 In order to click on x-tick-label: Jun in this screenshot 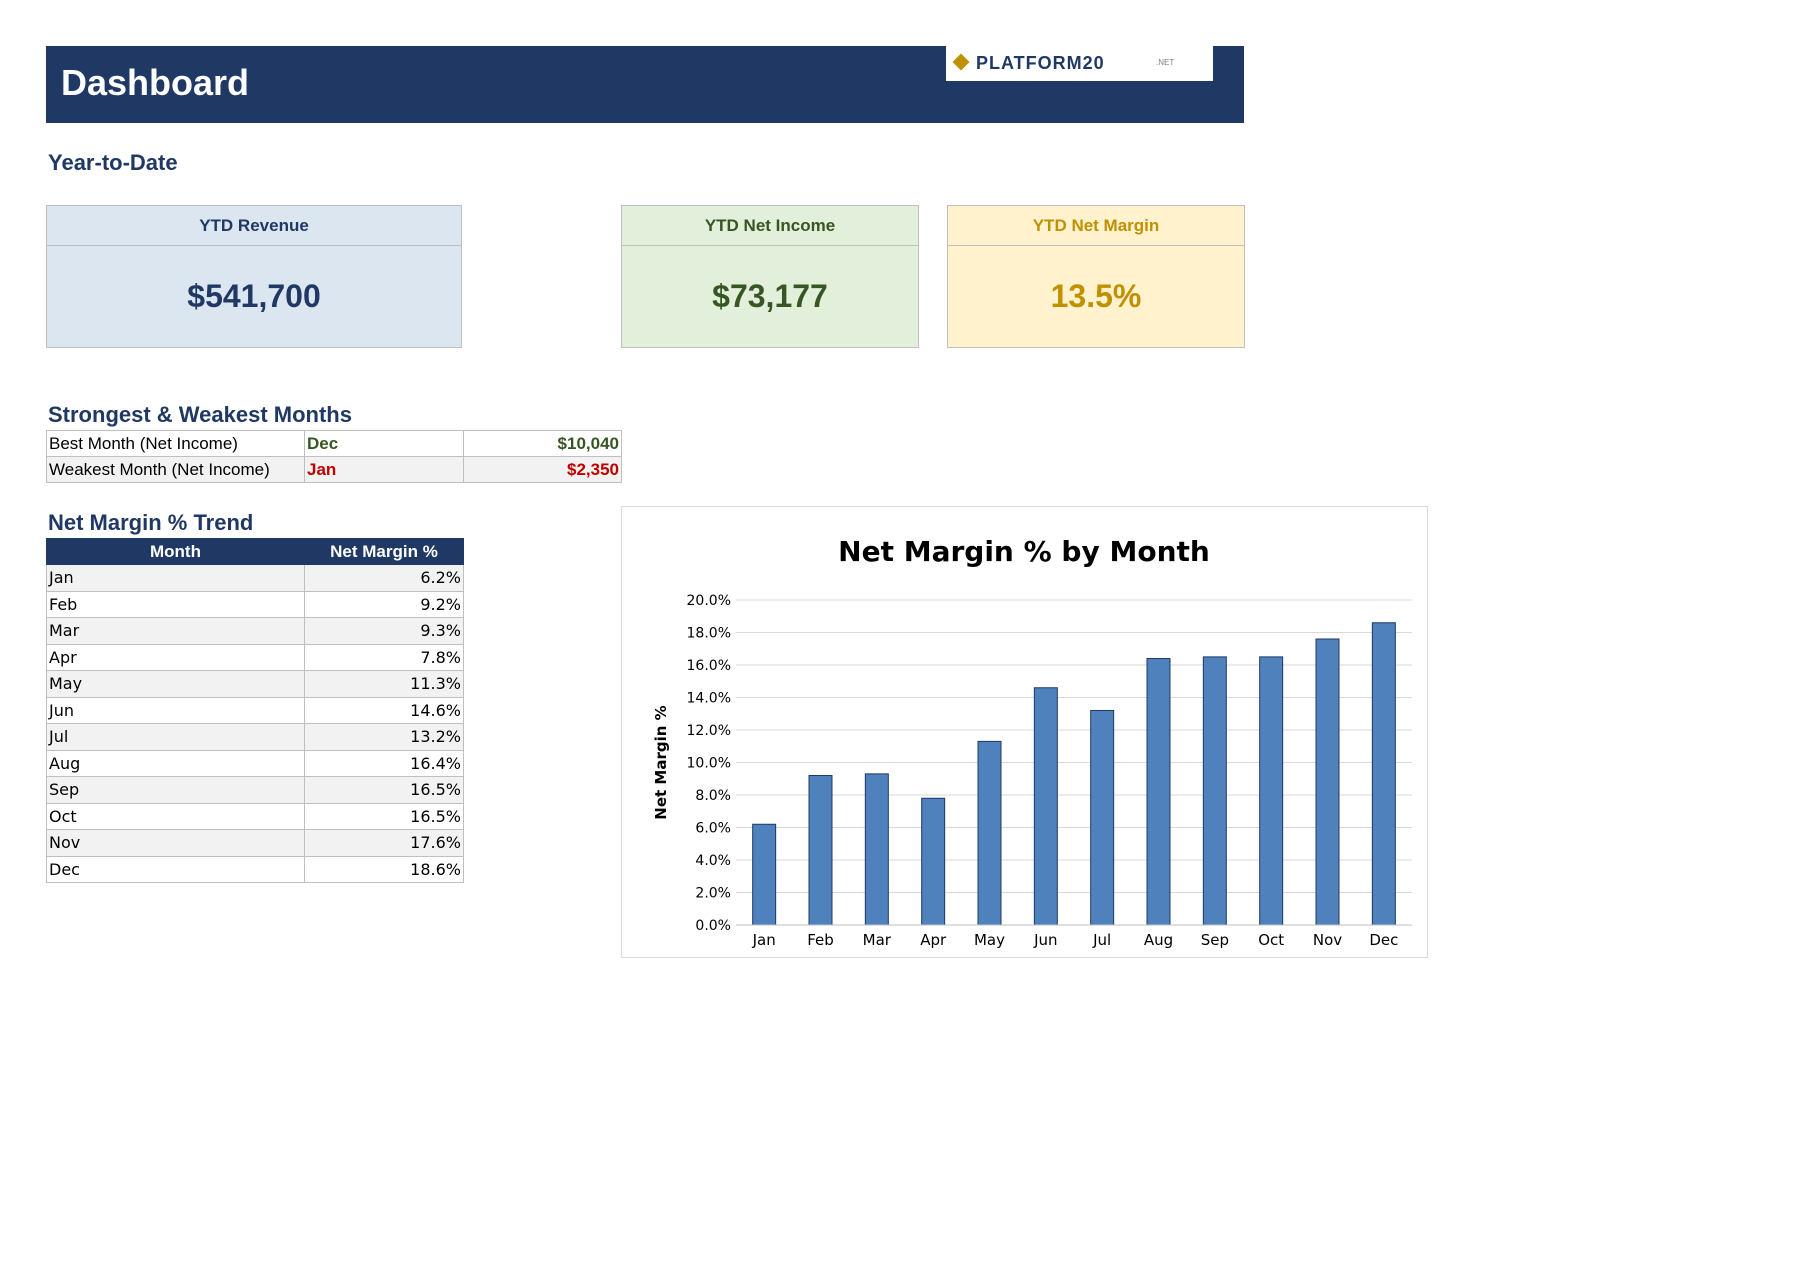, I will do `click(1045, 940)`.